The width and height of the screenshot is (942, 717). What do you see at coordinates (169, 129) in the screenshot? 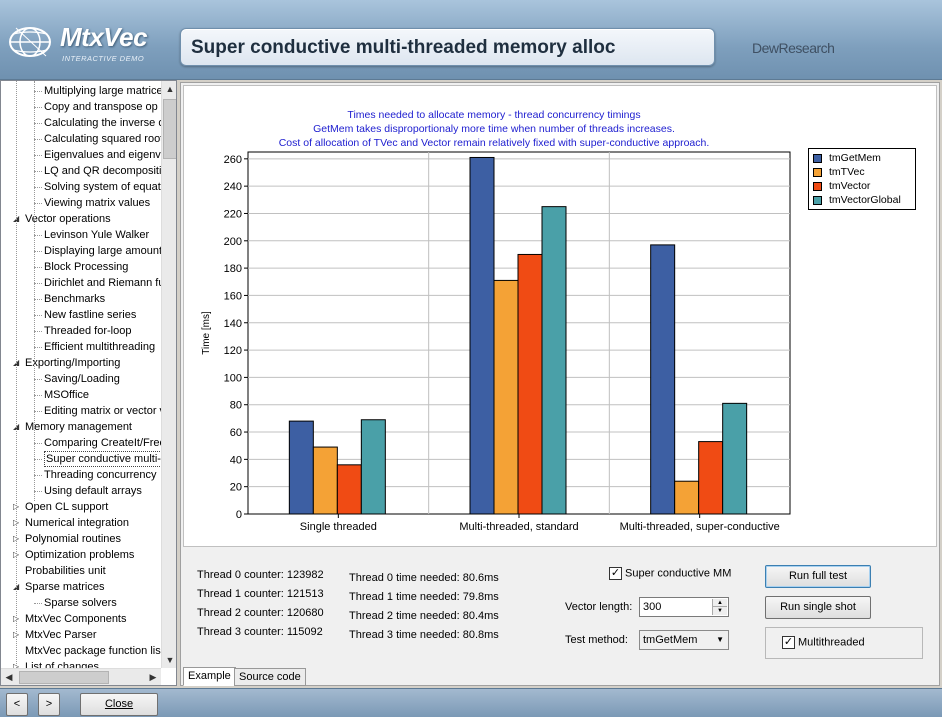
I see `scroll-thumb` at bounding box center [169, 129].